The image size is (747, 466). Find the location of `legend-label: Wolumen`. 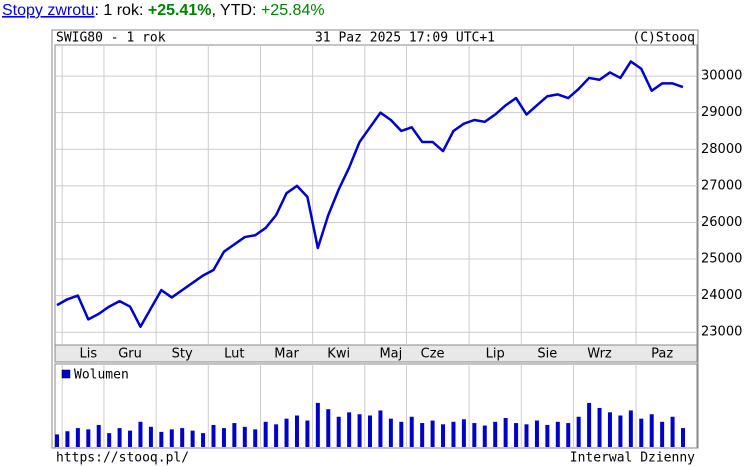

legend-label: Wolumen is located at coordinates (101, 375).